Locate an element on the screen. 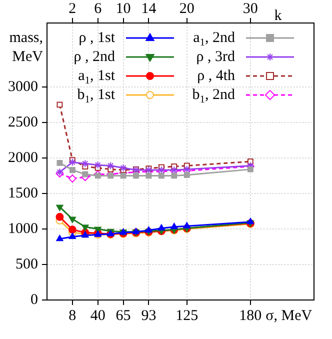 This screenshot has width=332, height=339. legend-label: ρ , 3rd is located at coordinates (216, 56).